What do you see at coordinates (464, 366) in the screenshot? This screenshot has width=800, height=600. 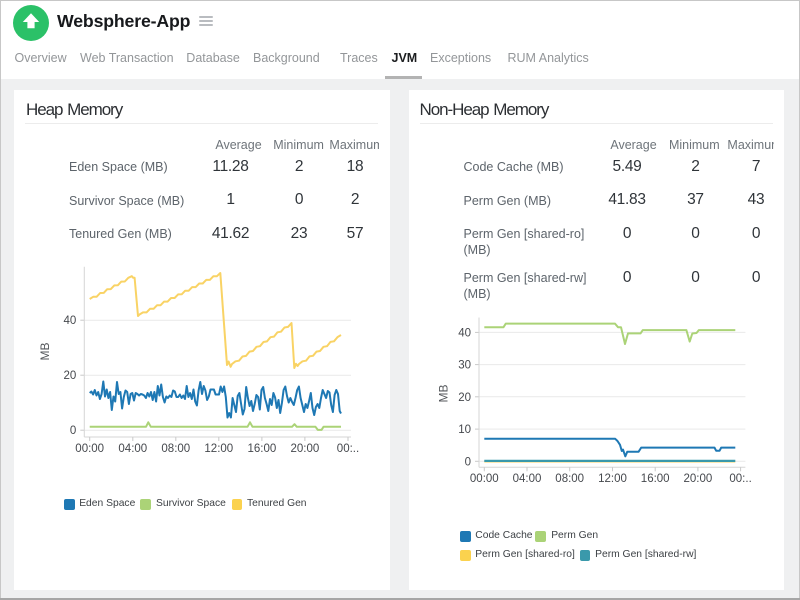 I see `svg-text: 30` at bounding box center [464, 366].